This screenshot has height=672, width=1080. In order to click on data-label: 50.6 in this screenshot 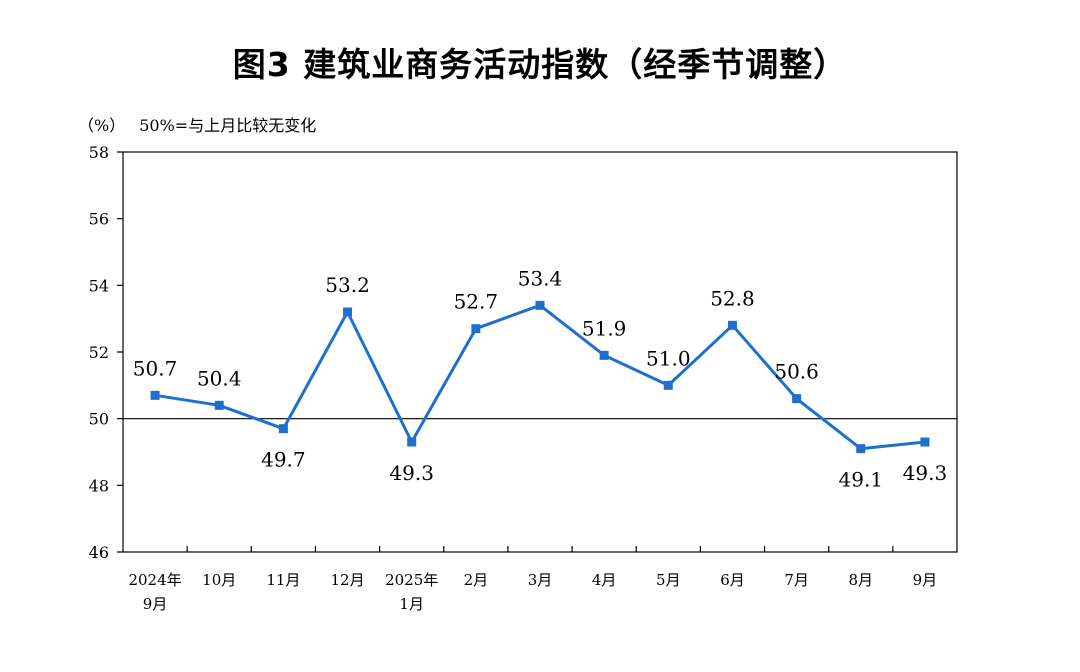, I will do `click(796, 372)`.